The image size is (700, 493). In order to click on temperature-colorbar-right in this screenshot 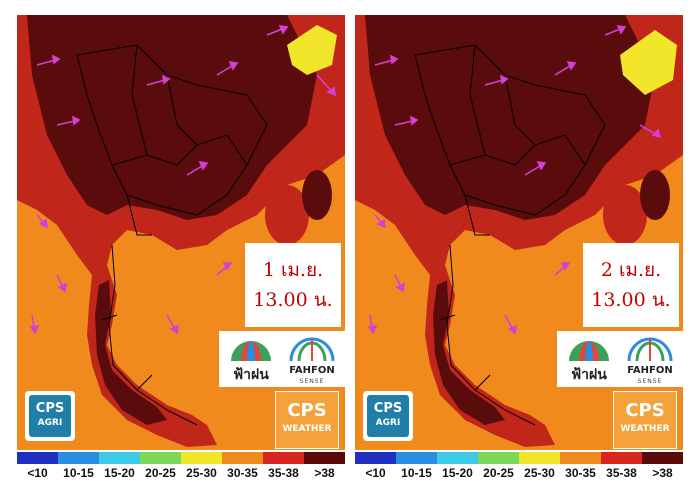, I will do `click(519, 458)`.